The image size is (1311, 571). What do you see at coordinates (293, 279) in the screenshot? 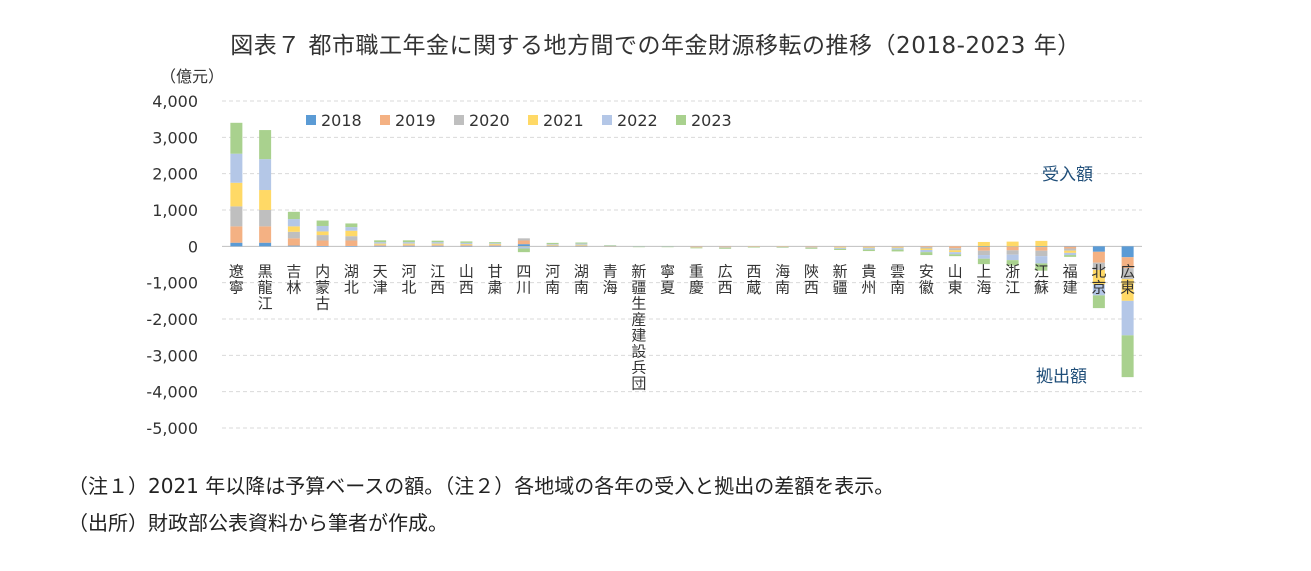
I see `x-tick-label: 吉林` at bounding box center [293, 279].